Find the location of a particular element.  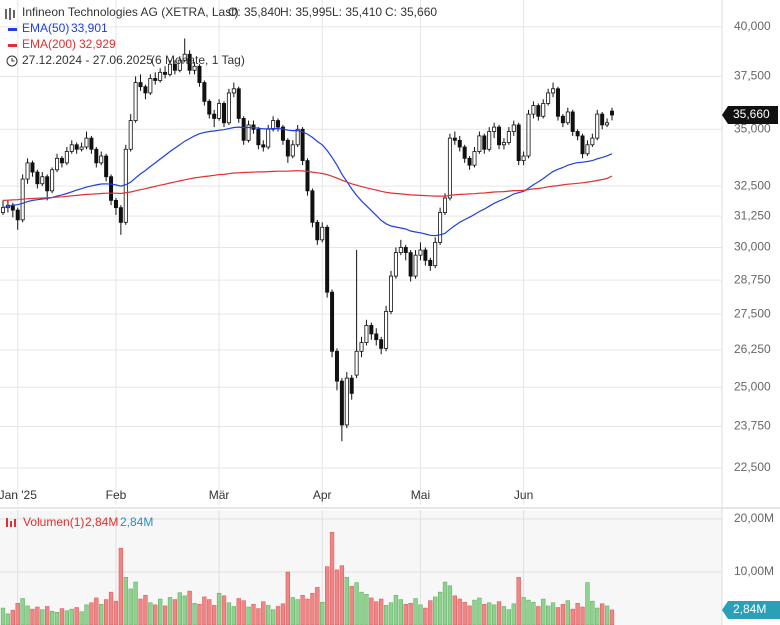

clock-hands is located at coordinates (13, 60).